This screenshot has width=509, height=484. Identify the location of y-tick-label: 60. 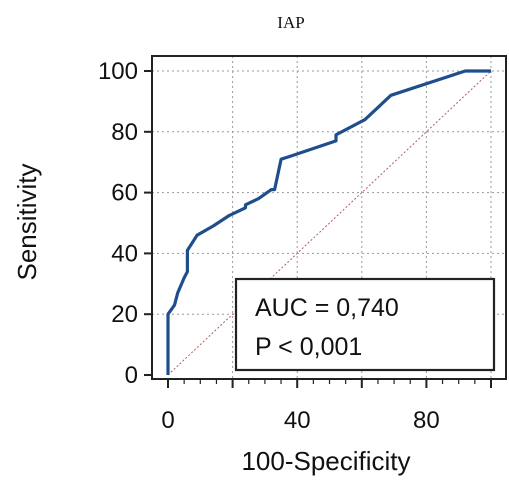
(124, 193).